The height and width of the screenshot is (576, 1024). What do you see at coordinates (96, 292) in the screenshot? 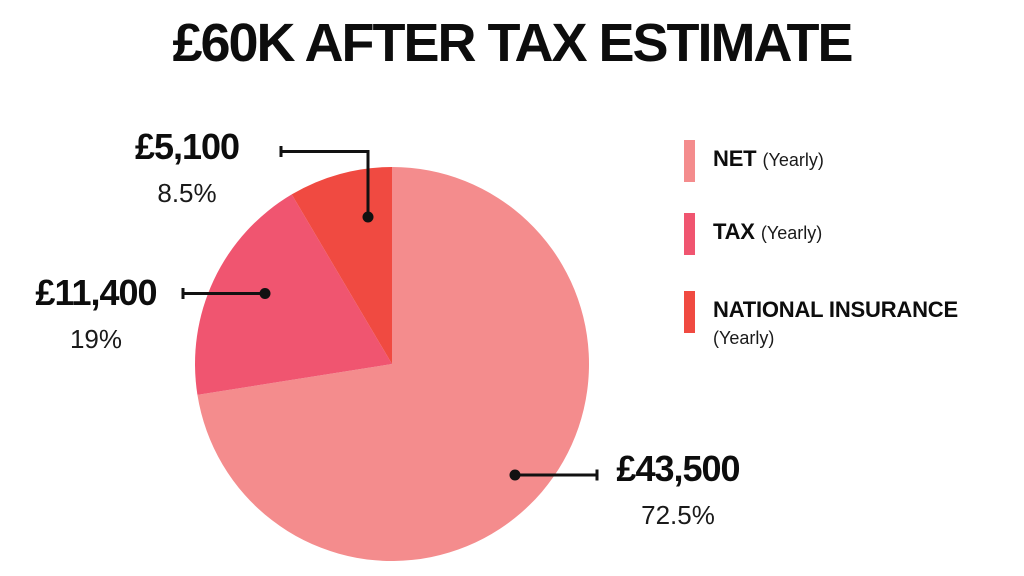
I see `callout-amount-tax: £11,400` at bounding box center [96, 292].